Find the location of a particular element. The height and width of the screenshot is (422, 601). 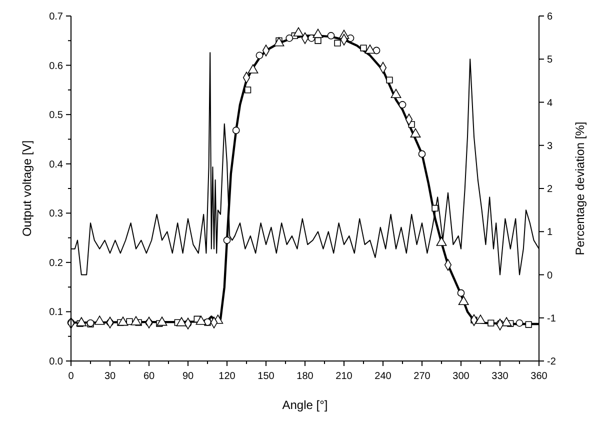

y-tick-label: 0.6 is located at coordinates (56, 66).